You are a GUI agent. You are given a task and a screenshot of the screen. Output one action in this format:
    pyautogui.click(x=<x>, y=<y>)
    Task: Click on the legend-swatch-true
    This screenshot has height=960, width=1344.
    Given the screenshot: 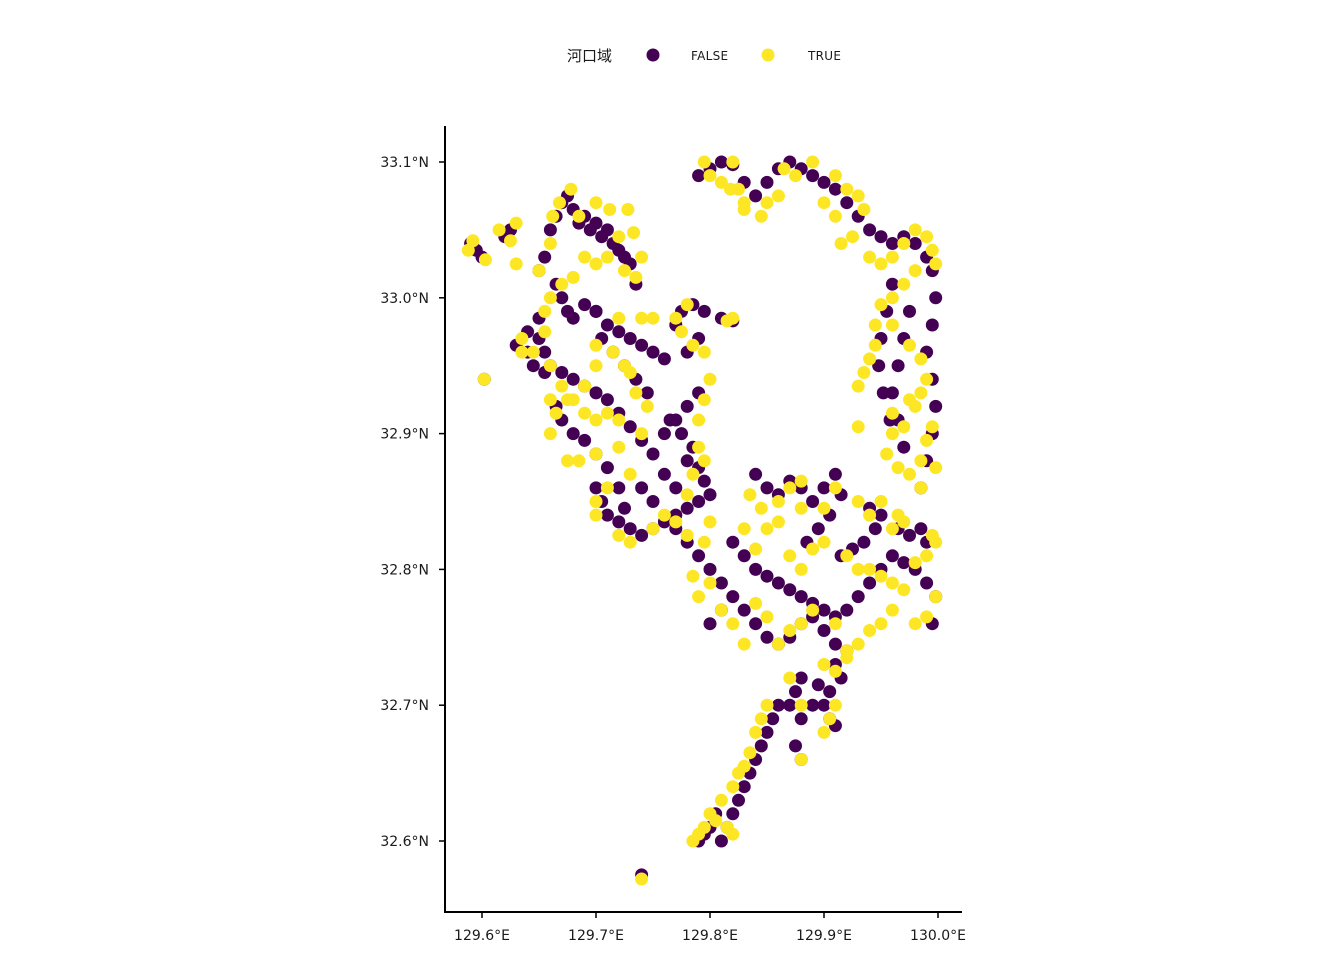 What is the action you would take?
    pyautogui.click(x=768, y=55)
    